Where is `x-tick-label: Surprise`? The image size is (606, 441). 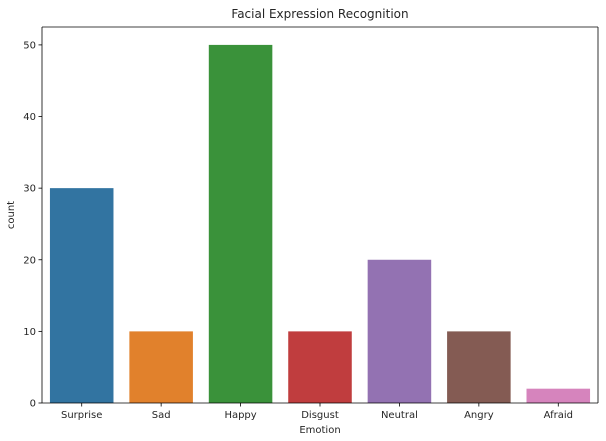 x-tick-label: Surprise is located at coordinates (81, 415).